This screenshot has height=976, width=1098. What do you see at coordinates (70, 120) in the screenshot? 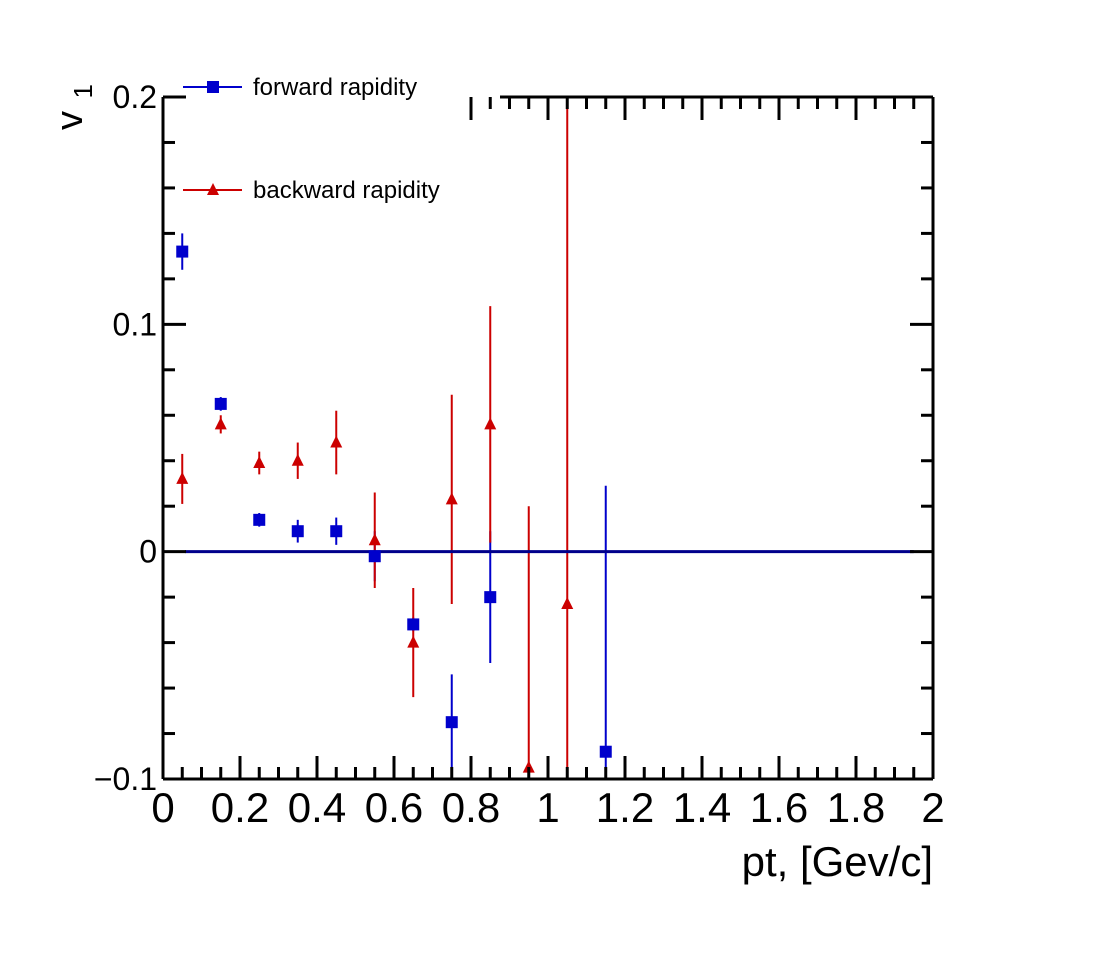
I see `y-axis-label-main: v` at bounding box center [70, 120].